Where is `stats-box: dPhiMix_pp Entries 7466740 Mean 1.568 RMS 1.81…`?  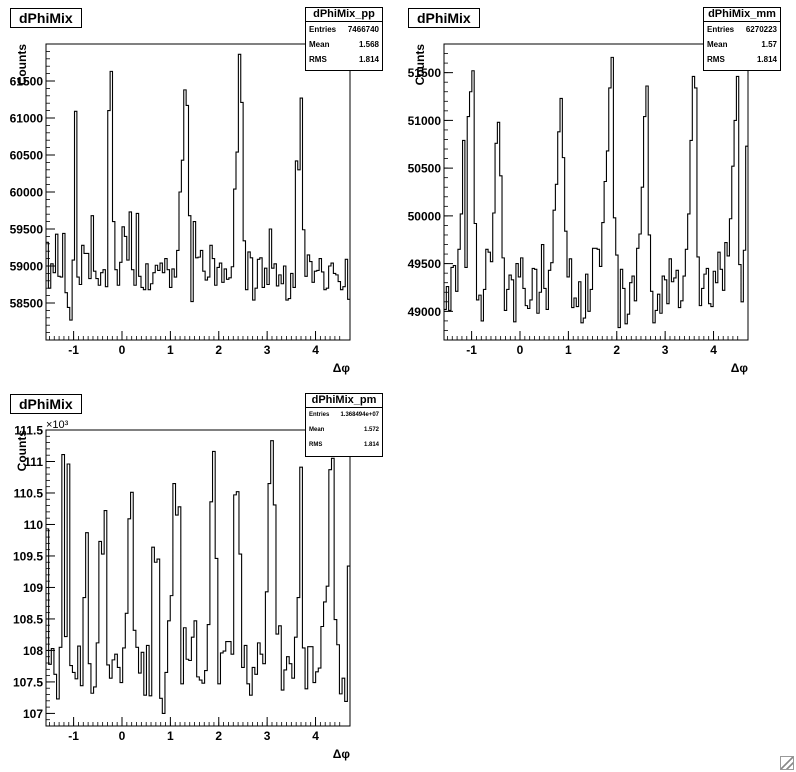
stats-box: dPhiMix_pp Entries 7466740 Mean 1.568 RMS 1.81… is located at coordinates (344, 39).